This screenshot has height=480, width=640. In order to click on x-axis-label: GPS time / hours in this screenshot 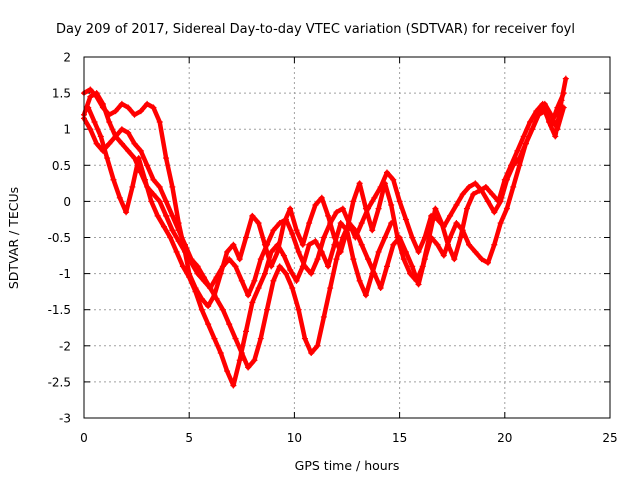, I will do `click(347, 465)`.